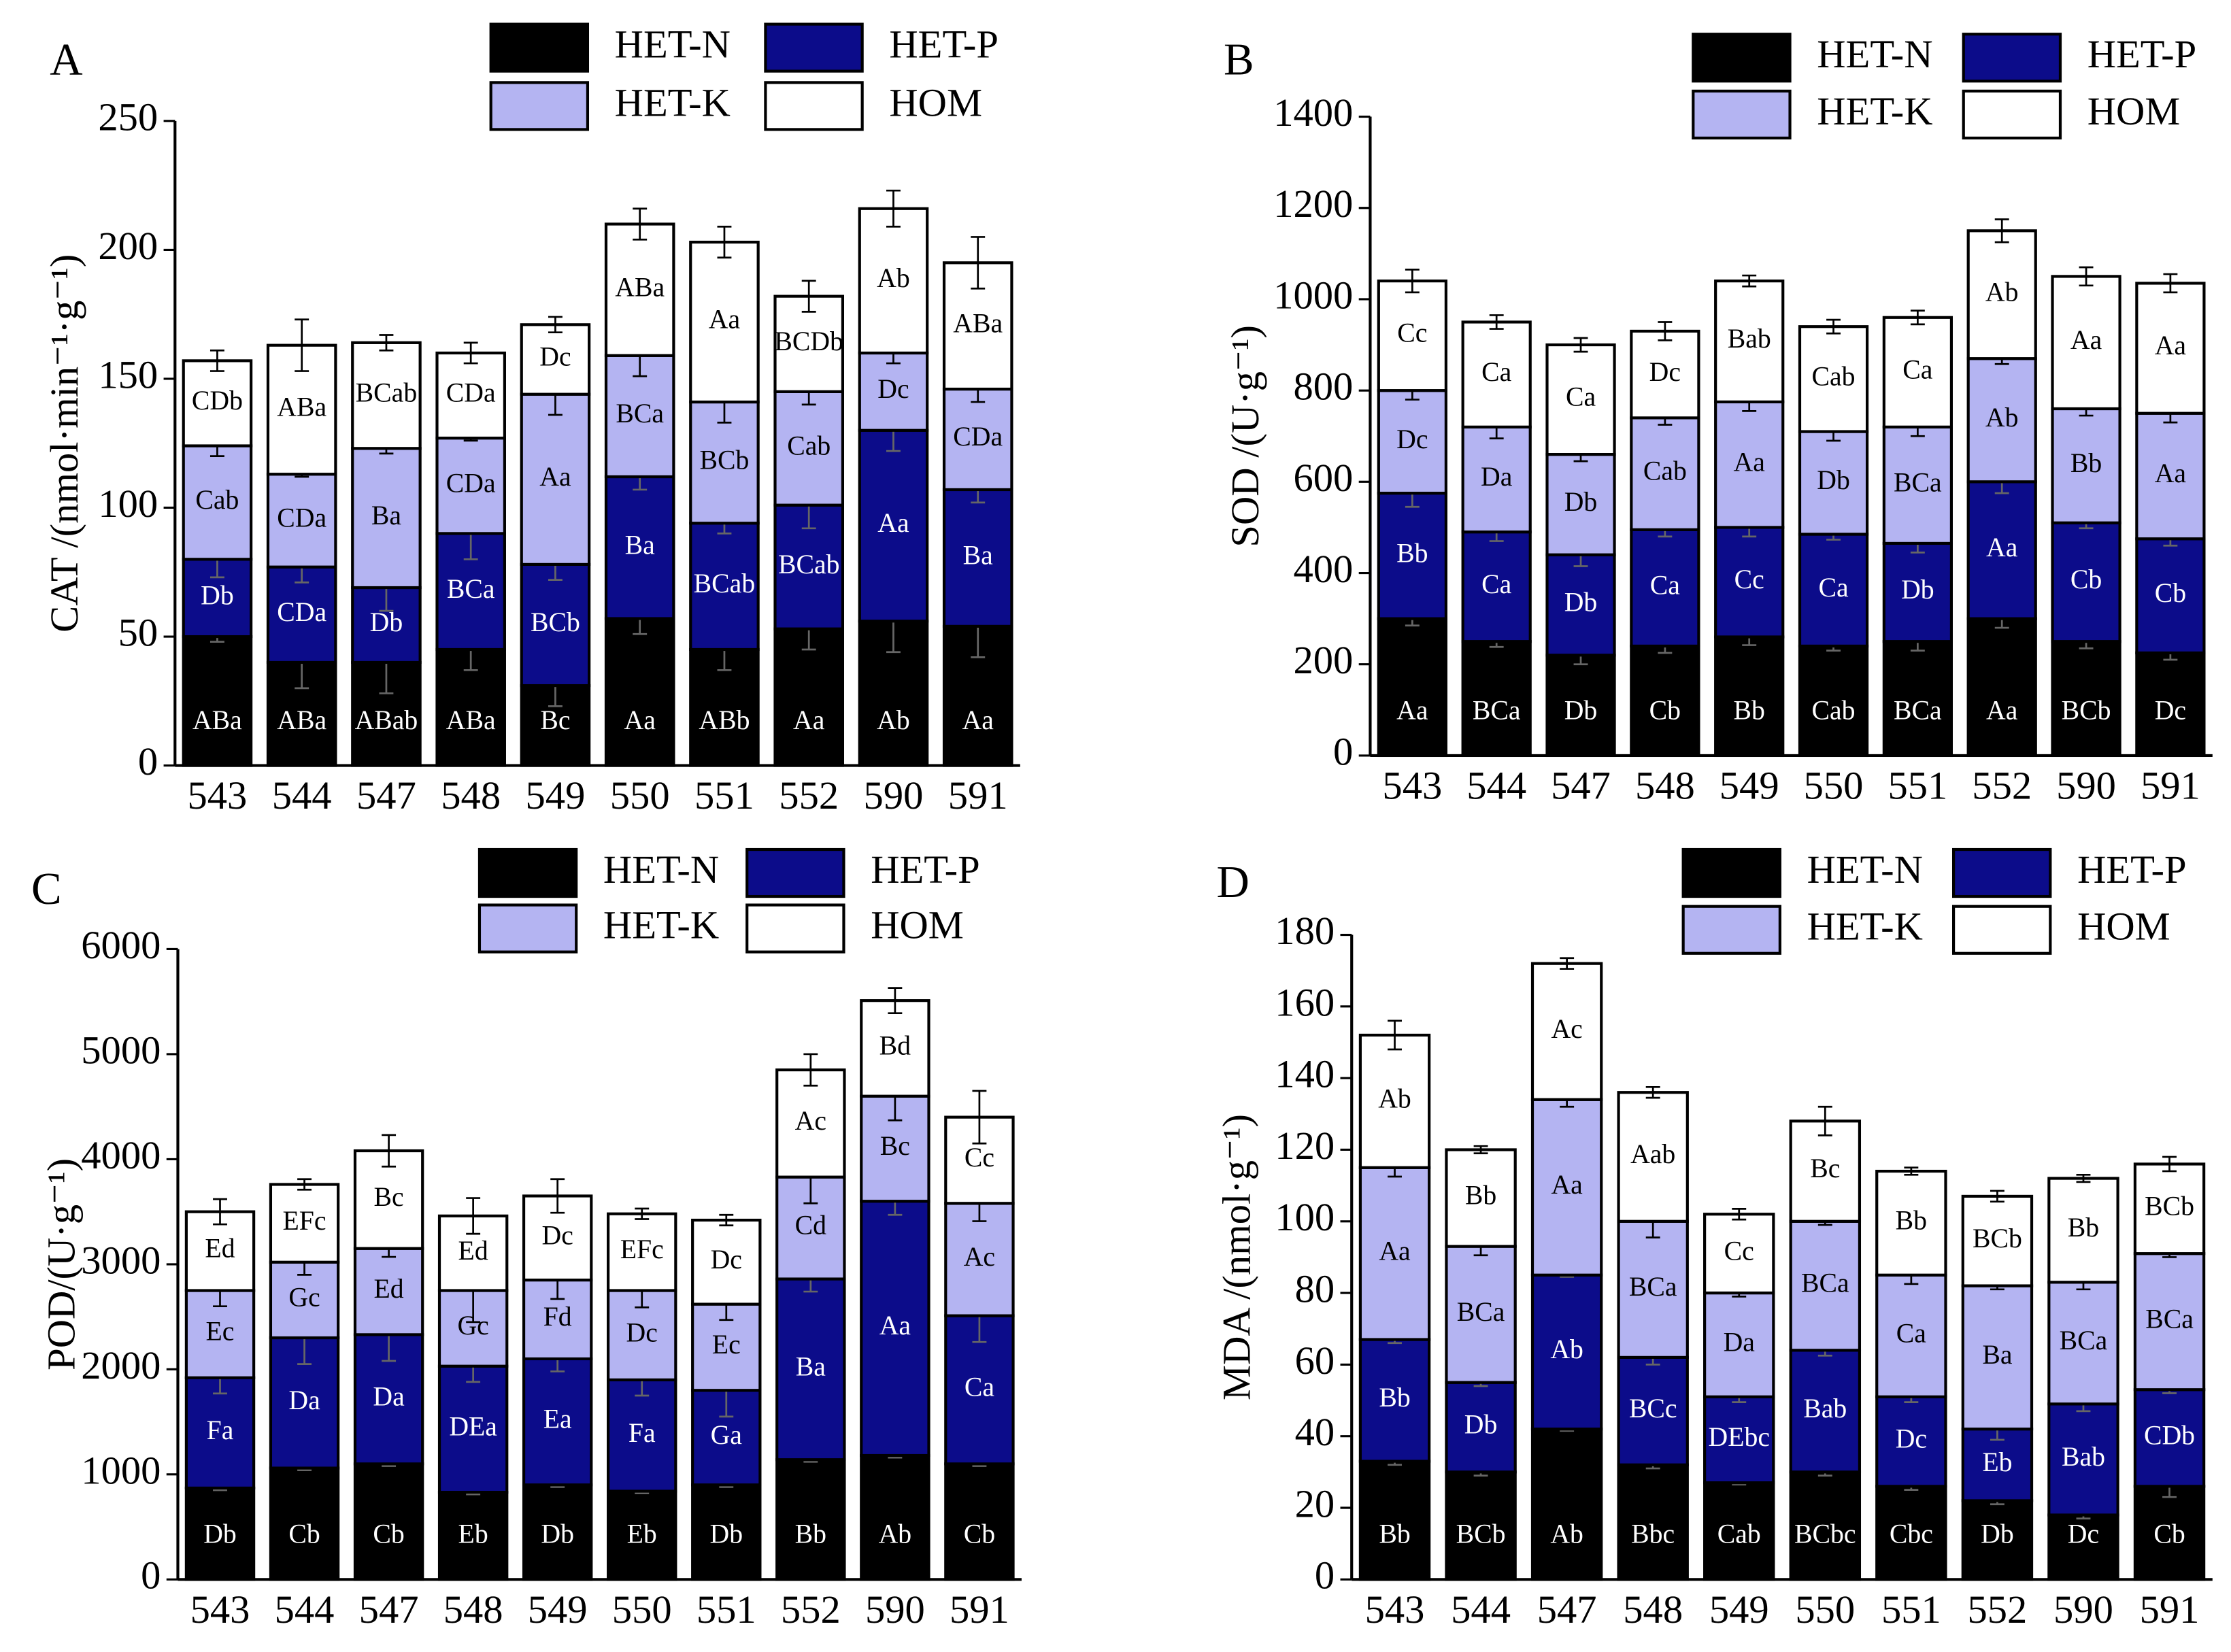 This screenshot has height=1652, width=2231. Describe the element at coordinates (148, 761) in the screenshot. I see `y-tick-label: 0` at that location.